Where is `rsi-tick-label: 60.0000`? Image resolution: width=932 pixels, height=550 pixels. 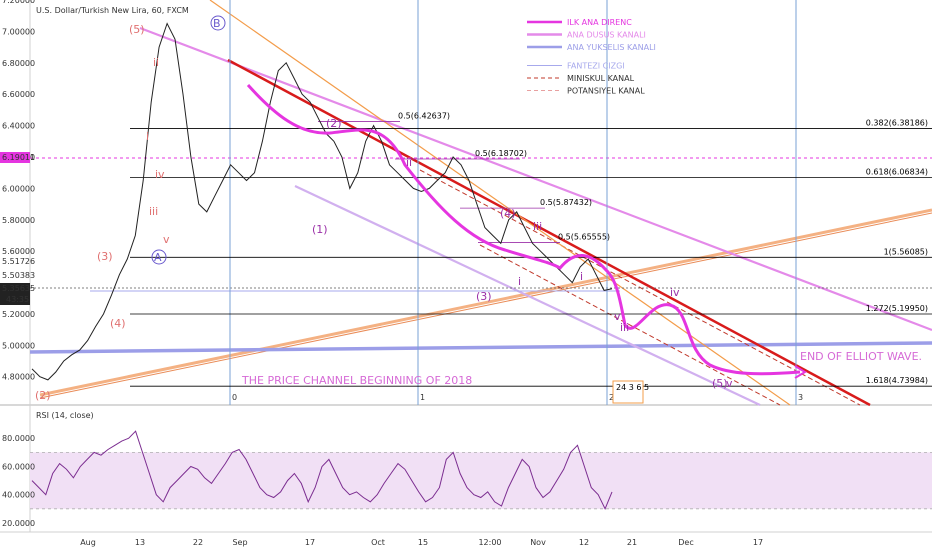 rsi-tick-label: 60.0000 is located at coordinates (18, 466).